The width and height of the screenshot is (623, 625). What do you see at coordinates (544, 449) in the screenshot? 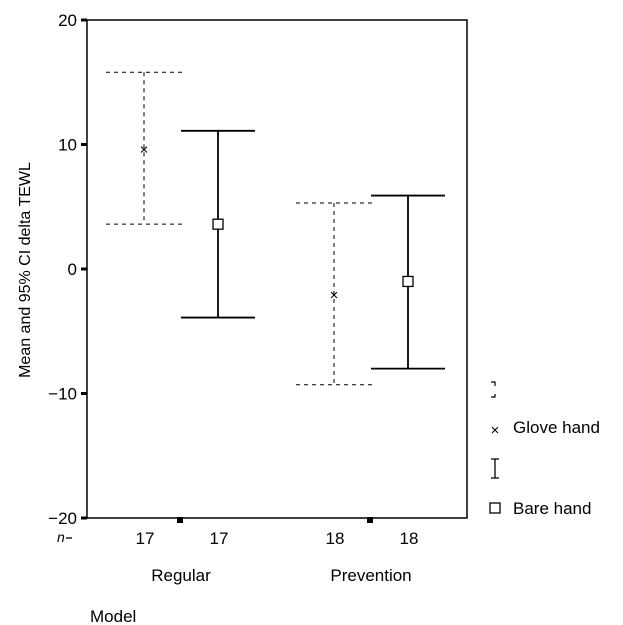
I see `legend: × Glove hand Bare hand` at bounding box center [544, 449].